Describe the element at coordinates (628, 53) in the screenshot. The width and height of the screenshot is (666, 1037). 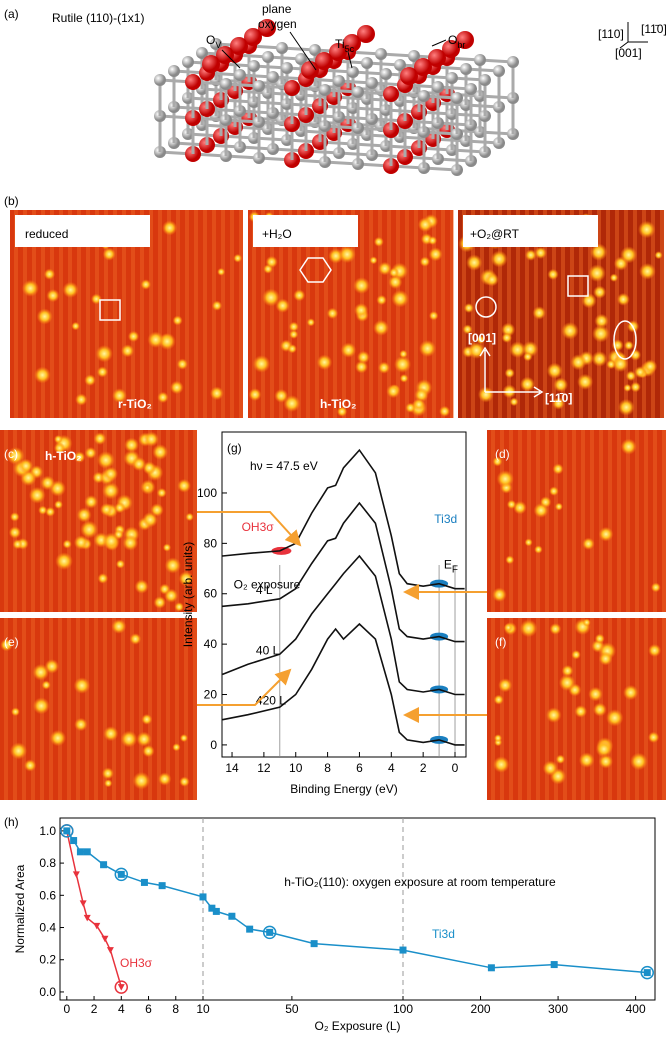
I see `dir-label: [001]` at that location.